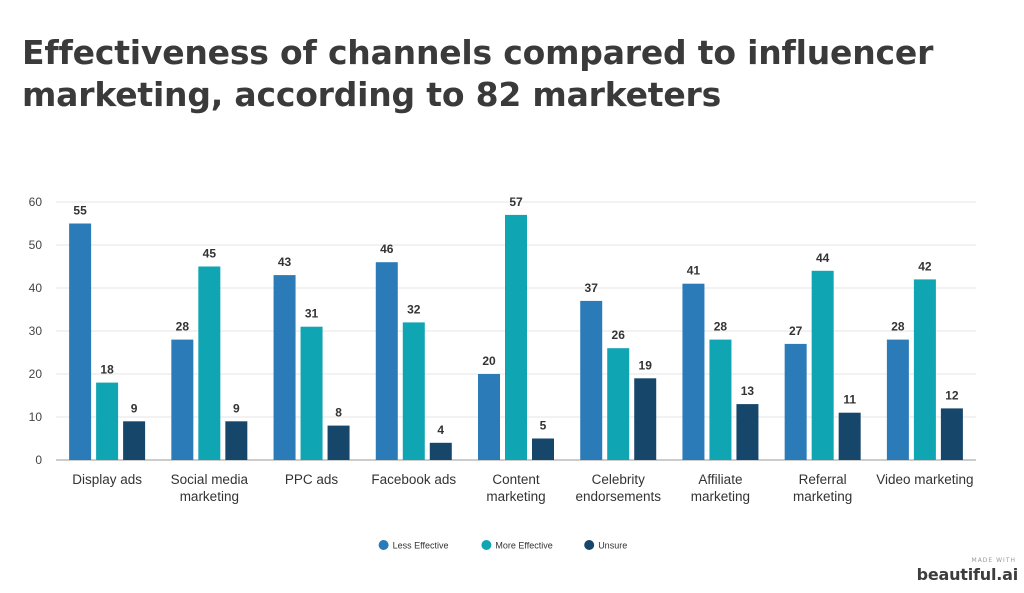  Describe the element at coordinates (592, 288) in the screenshot. I see `bar-value-label: 37` at that location.